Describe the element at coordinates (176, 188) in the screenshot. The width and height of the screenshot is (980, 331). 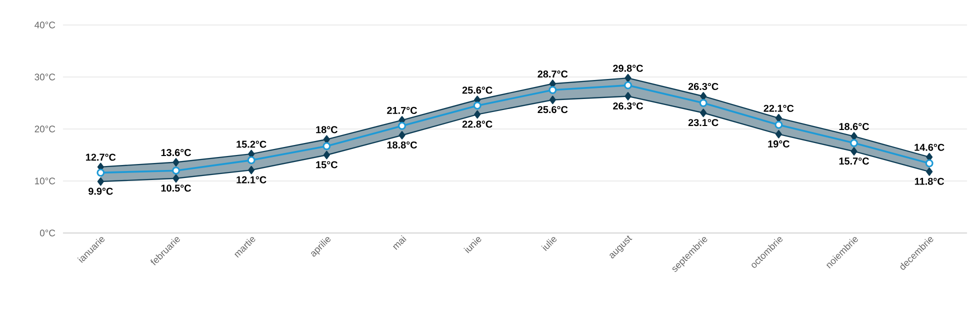
I see `data-label: 10.5°C` at that location.